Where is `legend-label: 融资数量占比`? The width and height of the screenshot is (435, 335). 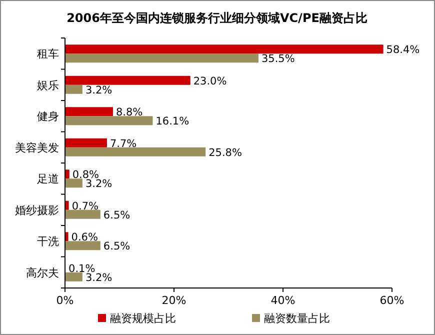 legend-label: 融资数量占比 is located at coordinates (297, 318).